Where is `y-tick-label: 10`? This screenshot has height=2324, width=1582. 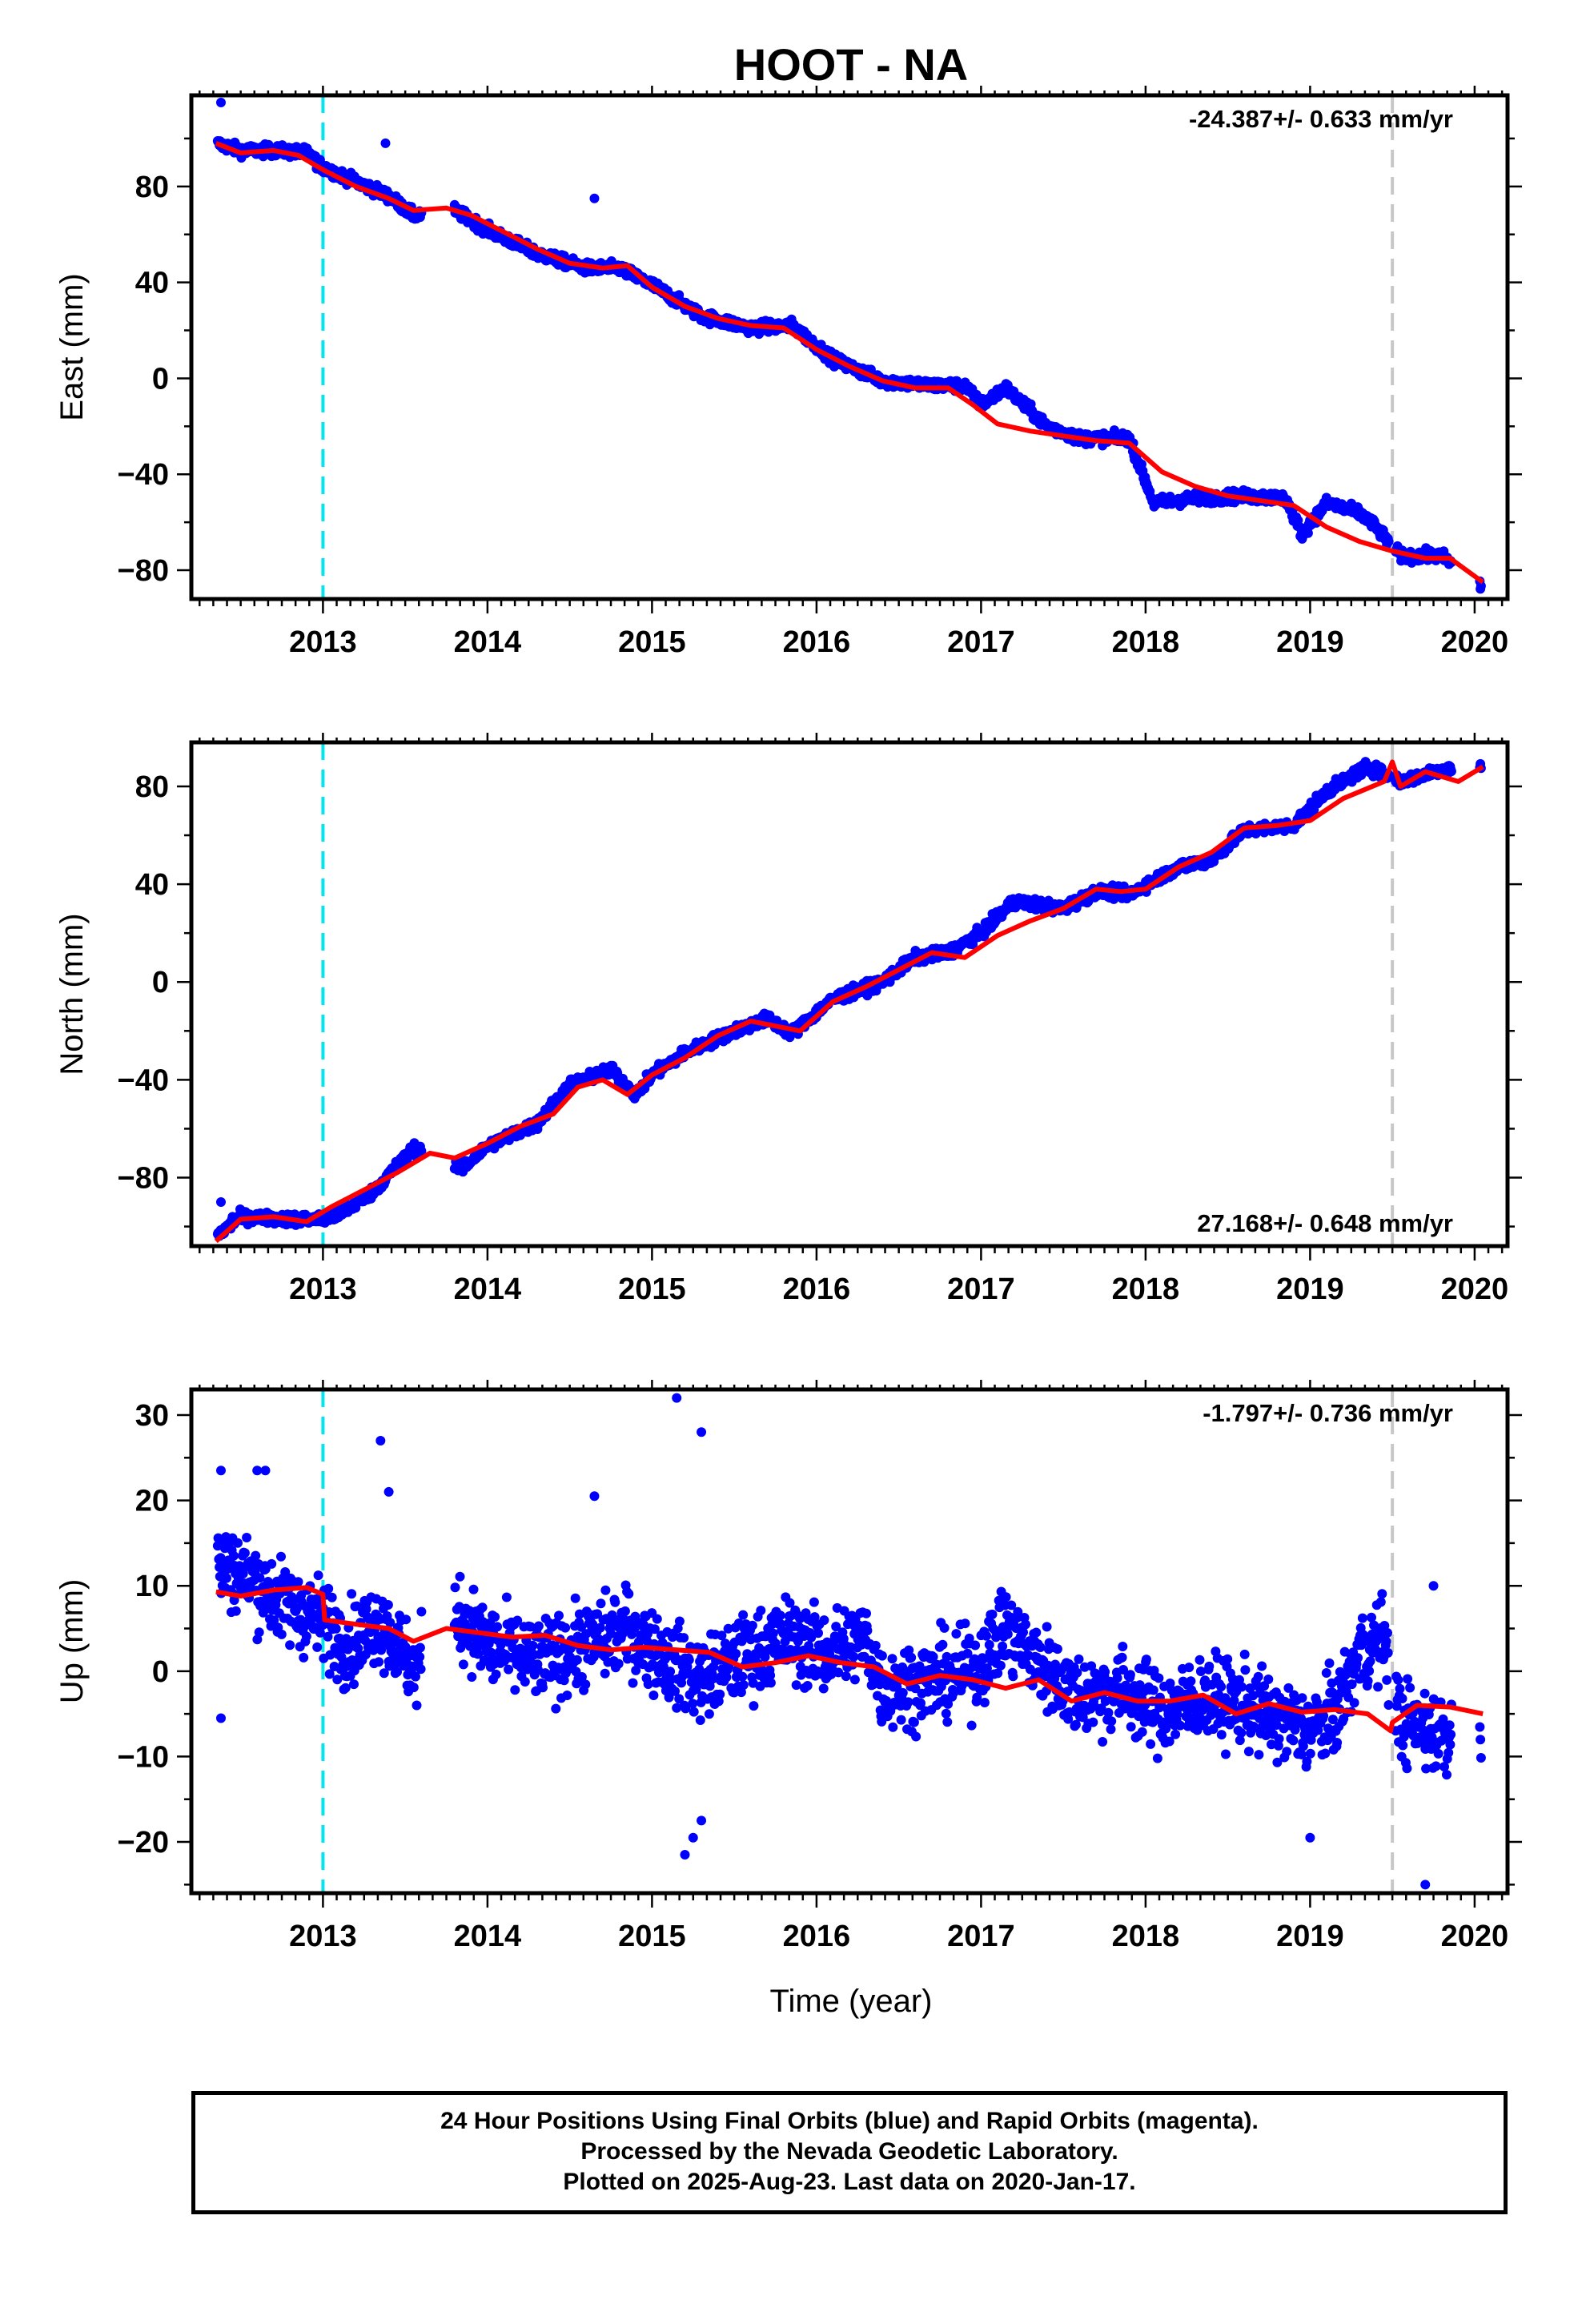
y-tick-label: 10 is located at coordinates (152, 1586).